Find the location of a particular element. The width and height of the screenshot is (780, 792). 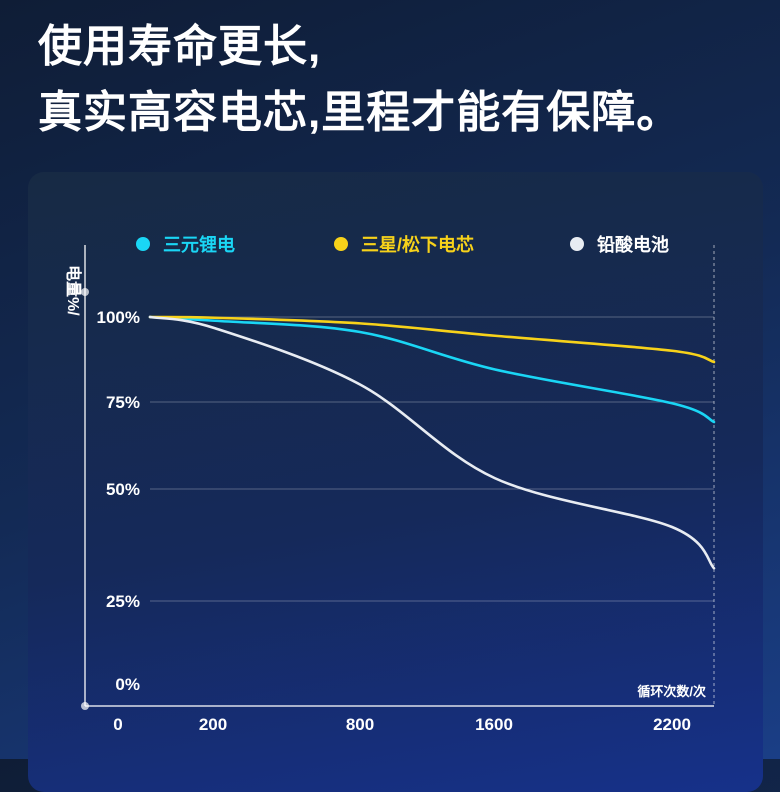

legend-ternary-lithium-label: 三元锂电 is located at coordinates (199, 244).